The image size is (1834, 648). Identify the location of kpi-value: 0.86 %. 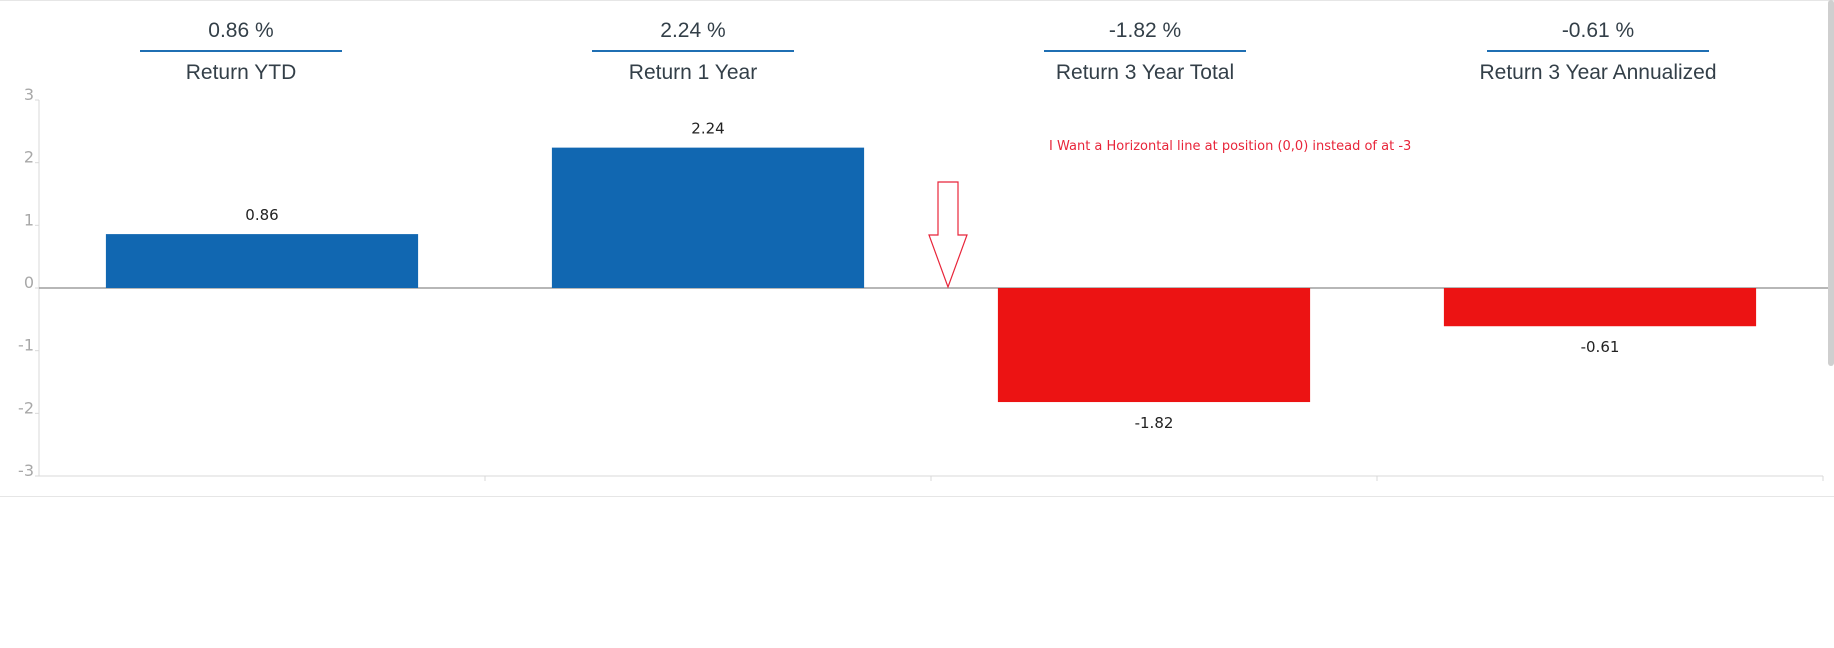
(241, 30).